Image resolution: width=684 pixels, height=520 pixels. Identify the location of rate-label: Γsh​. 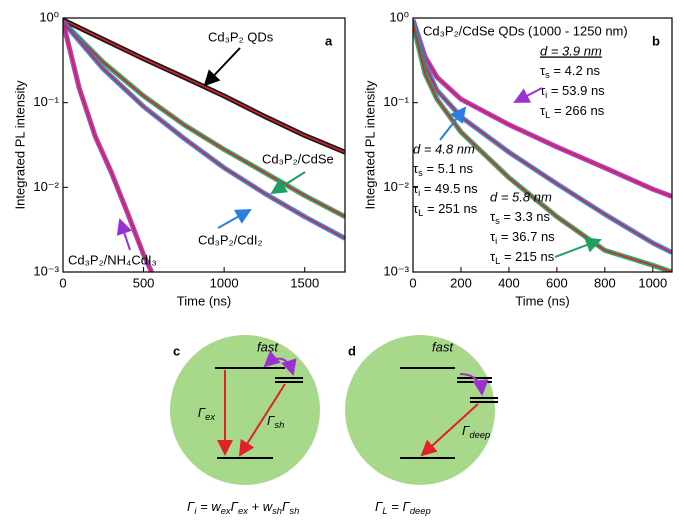
(275, 421).